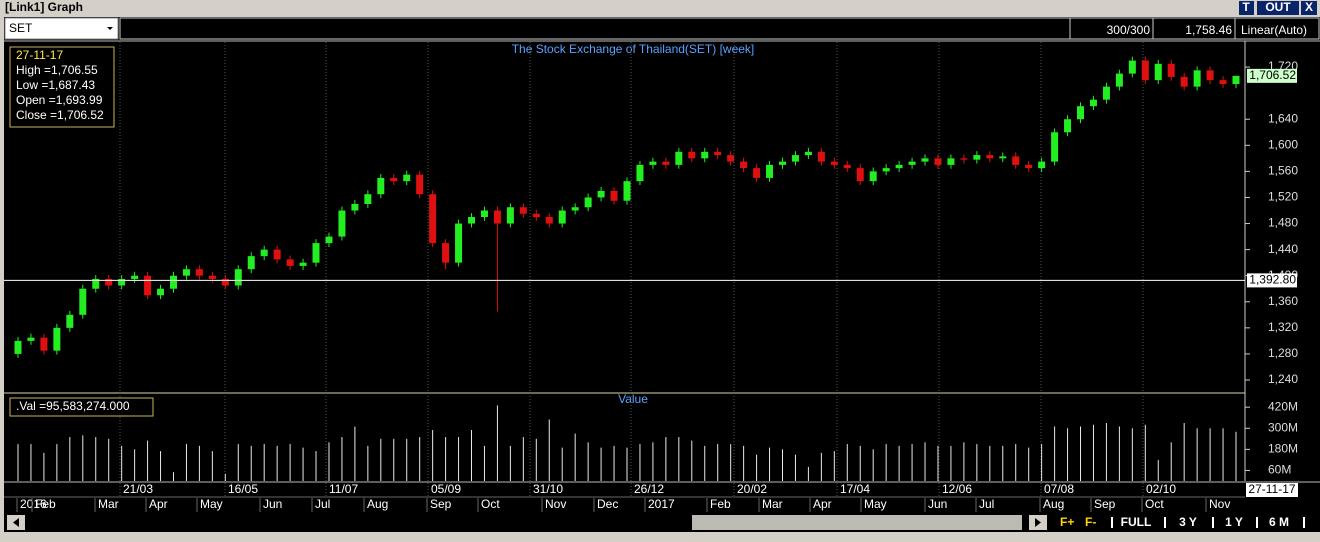  I want to click on scale-field, so click(1277, 28).